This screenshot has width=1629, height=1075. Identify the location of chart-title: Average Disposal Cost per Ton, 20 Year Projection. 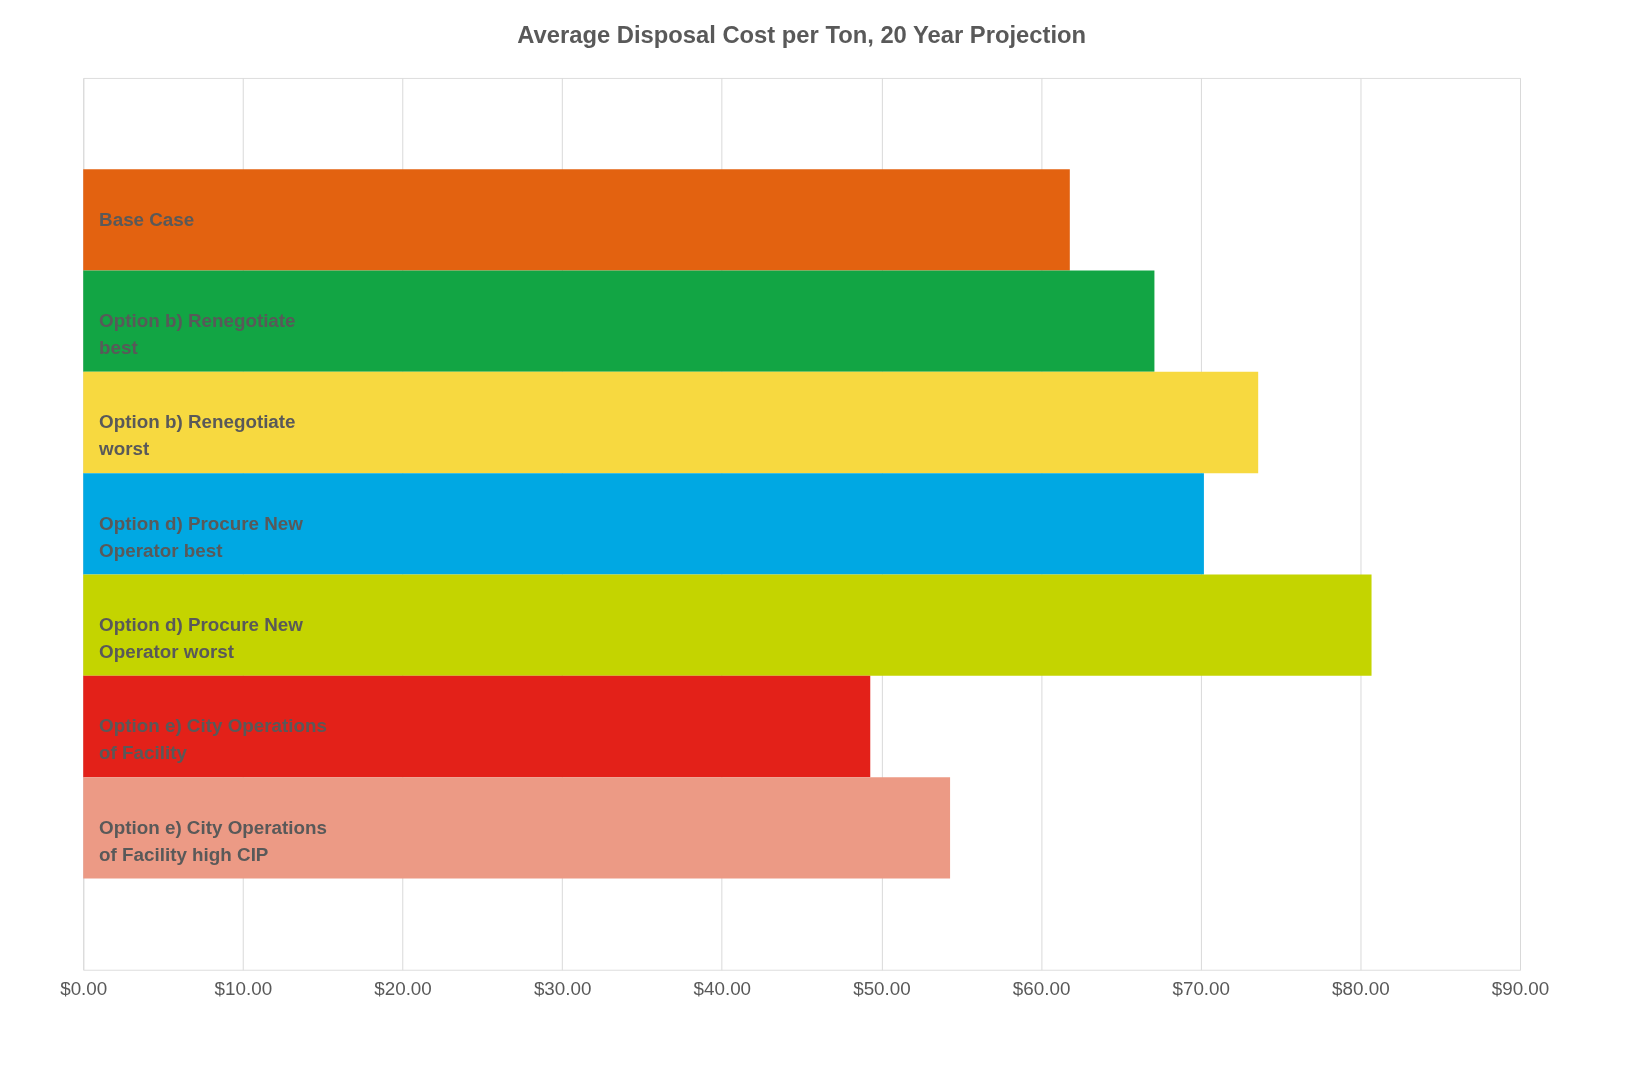
(802, 35).